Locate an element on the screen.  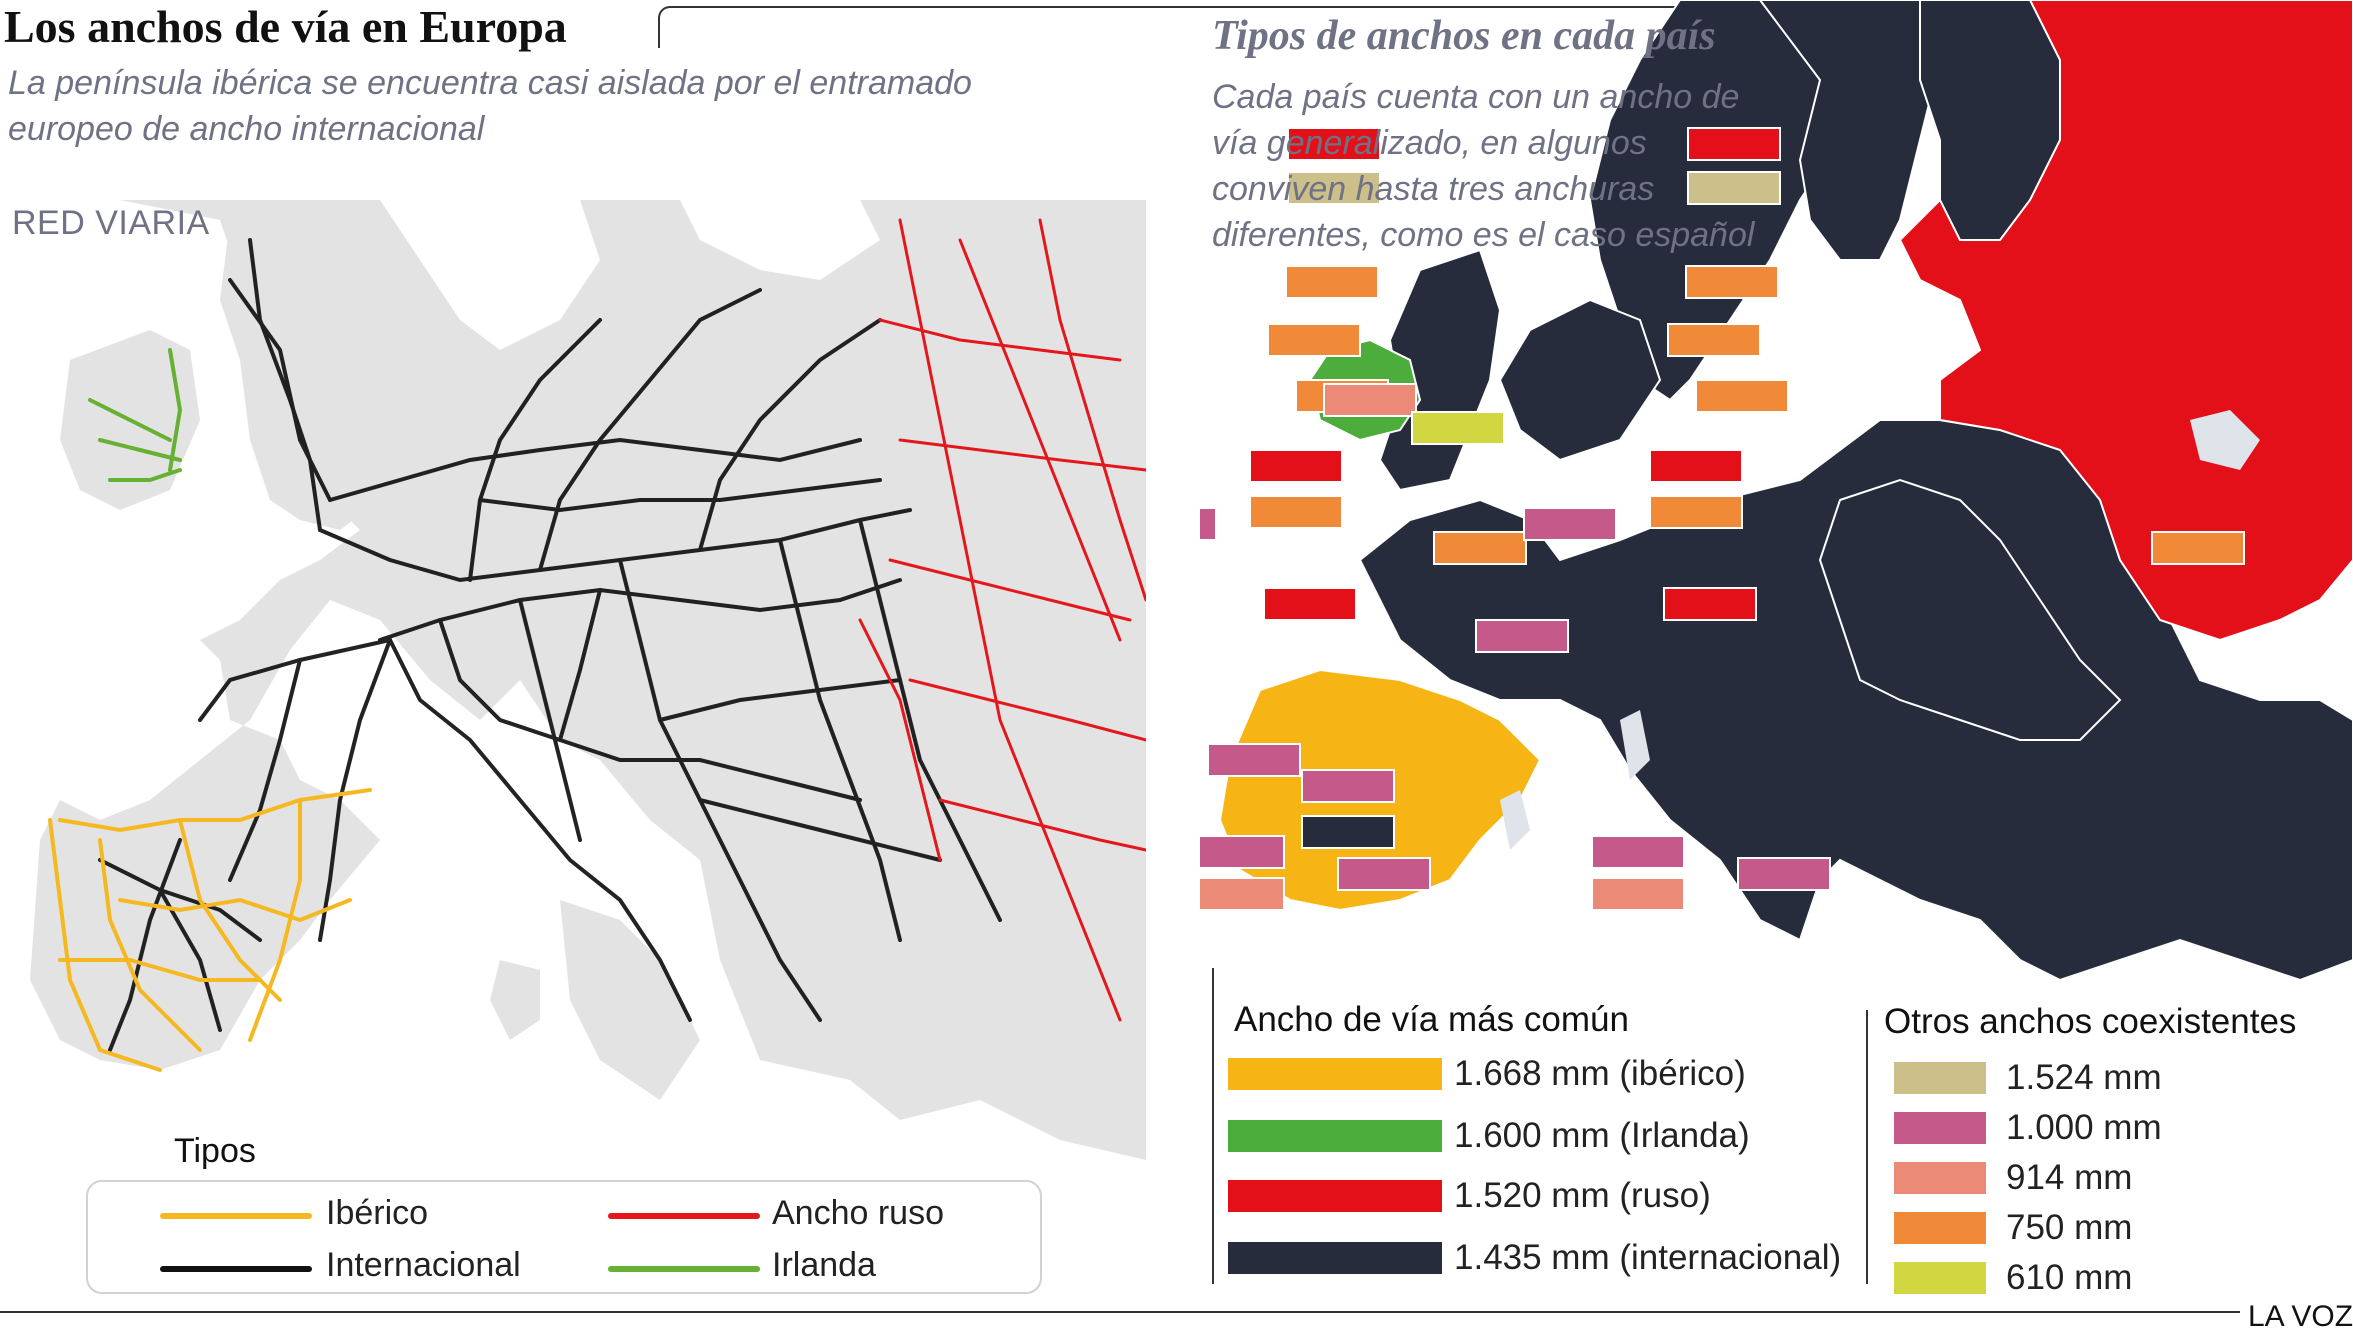
map-section-title: Tipos de anchos en cada país is located at coordinates (1464, 36).